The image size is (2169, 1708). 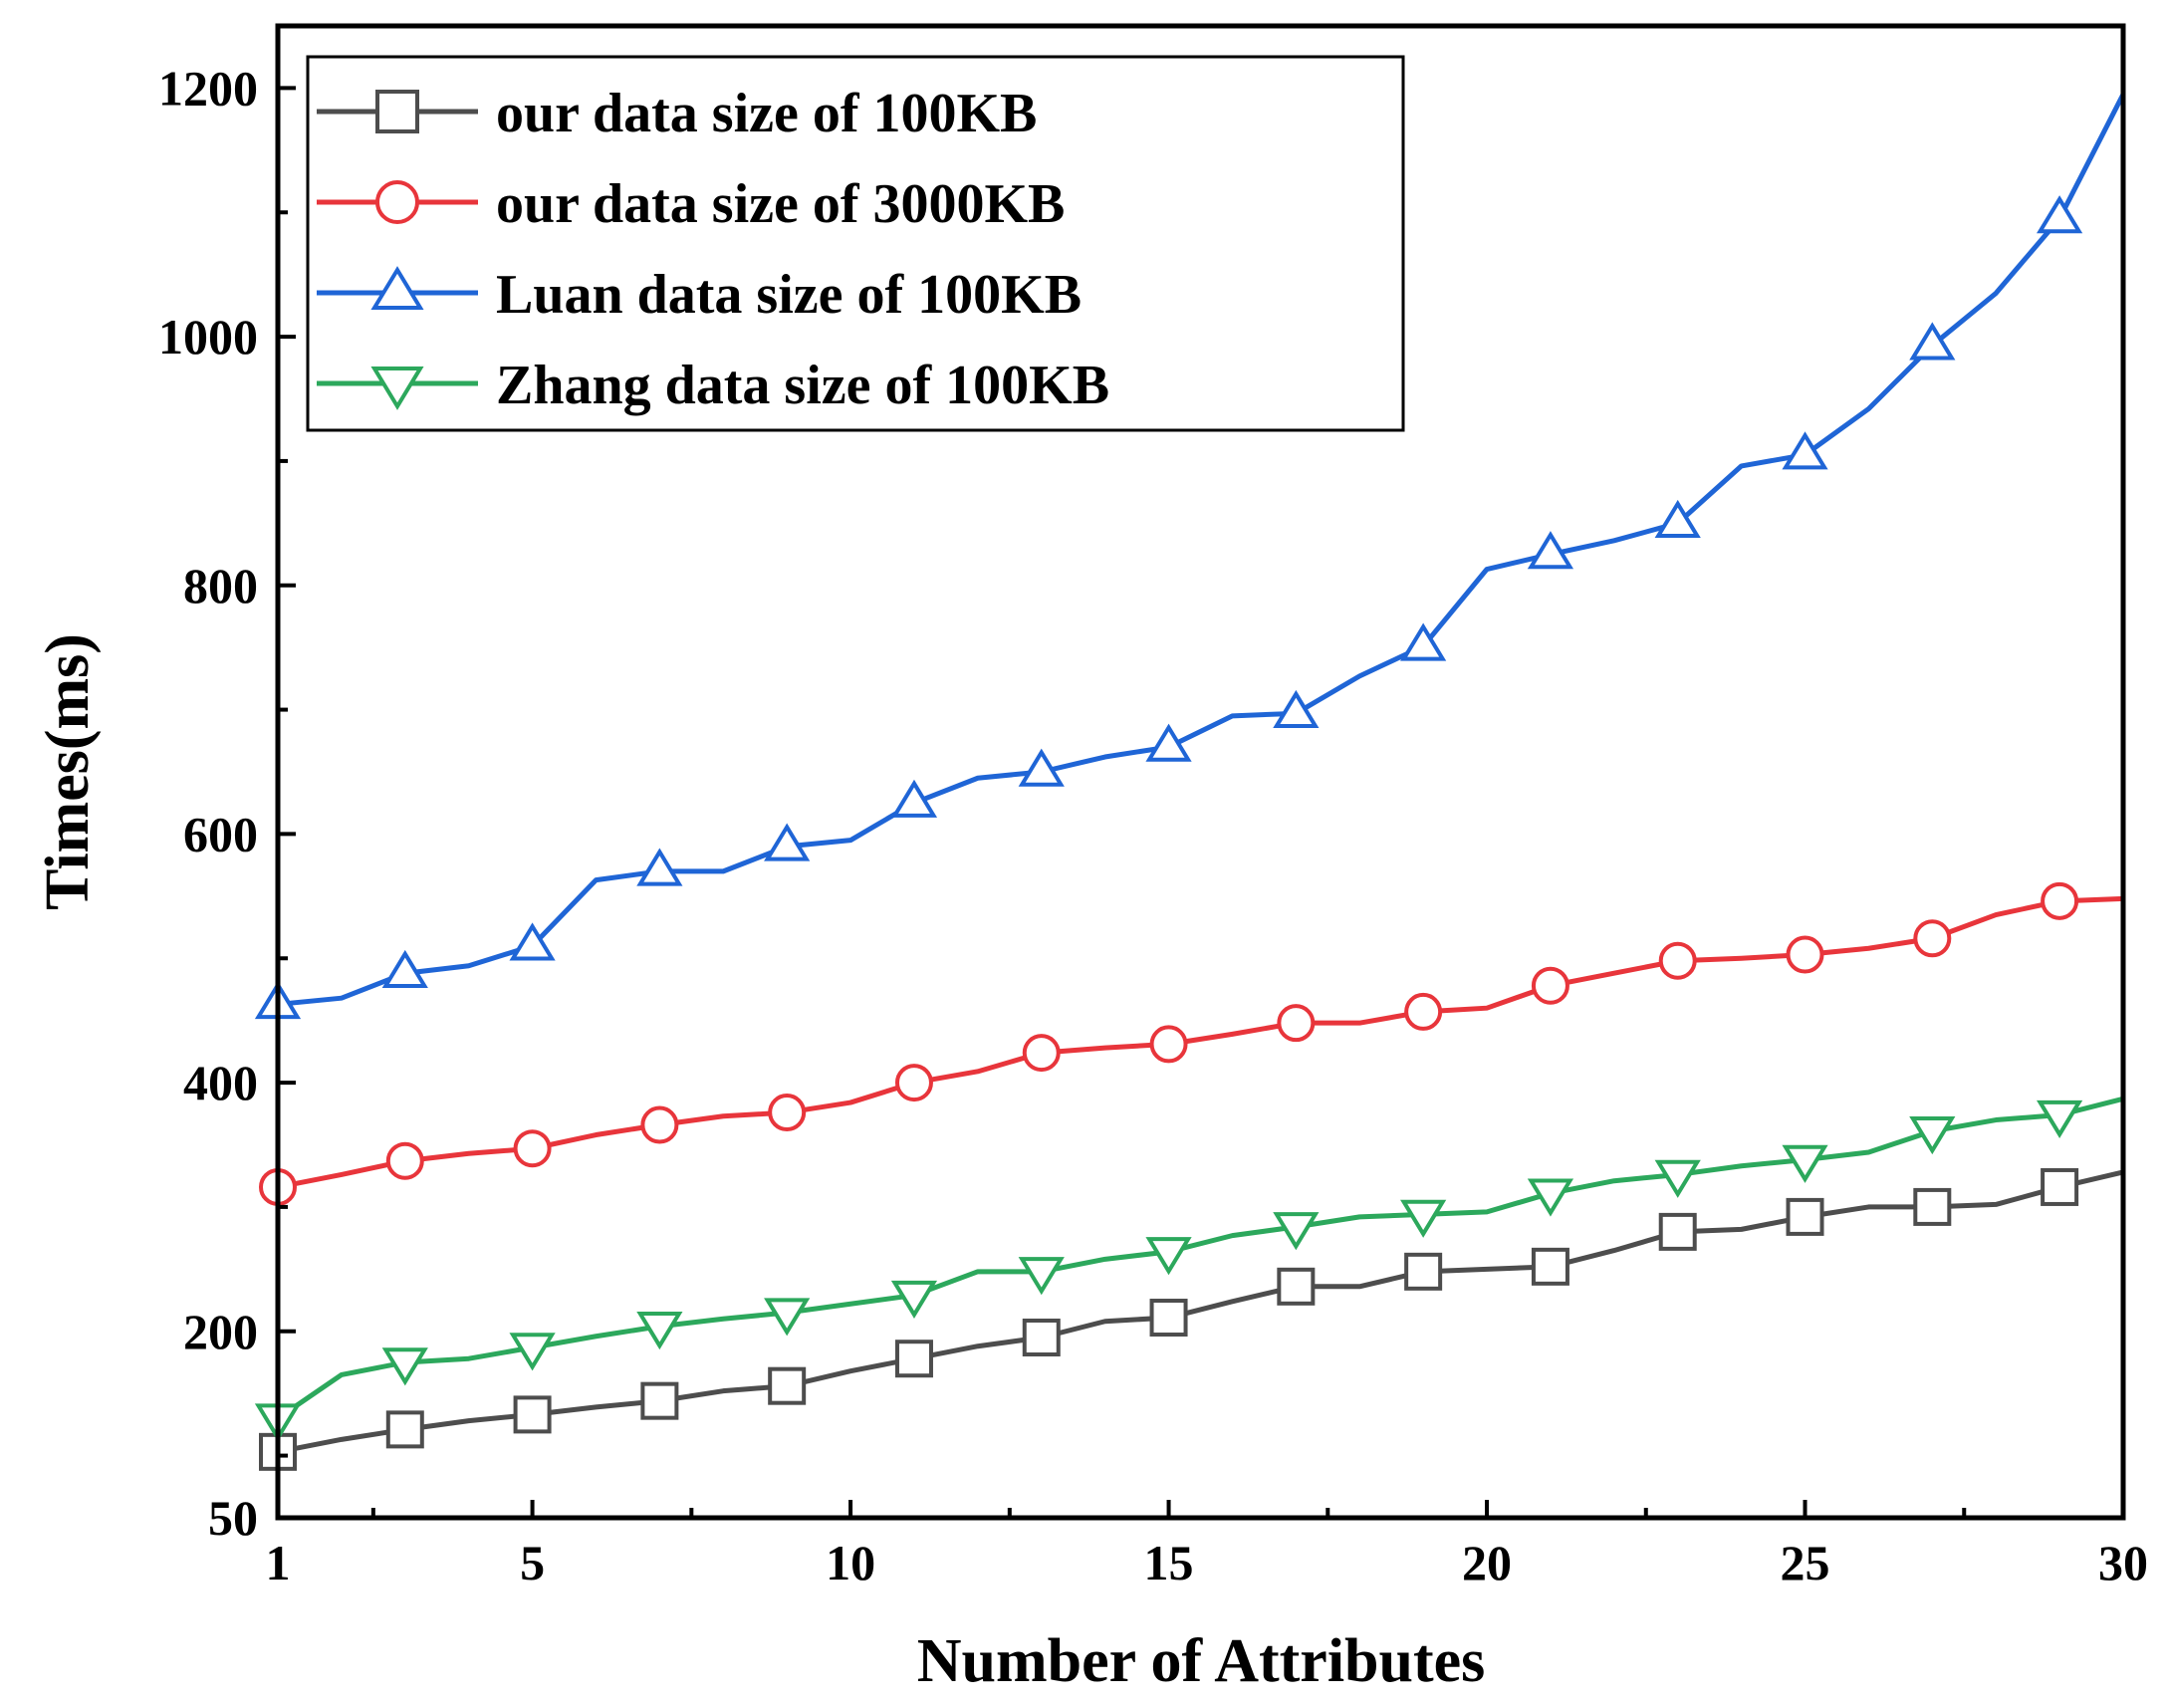 What do you see at coordinates (208, 88) in the screenshot?
I see `y-tick-label: 1200` at bounding box center [208, 88].